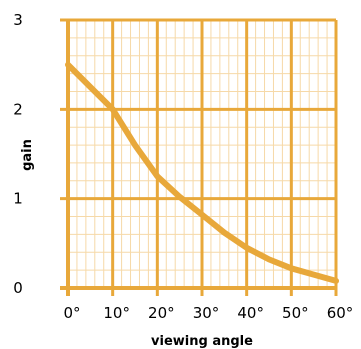  What do you see at coordinates (18, 109) in the screenshot?
I see `y-tick-label: 2` at bounding box center [18, 109].